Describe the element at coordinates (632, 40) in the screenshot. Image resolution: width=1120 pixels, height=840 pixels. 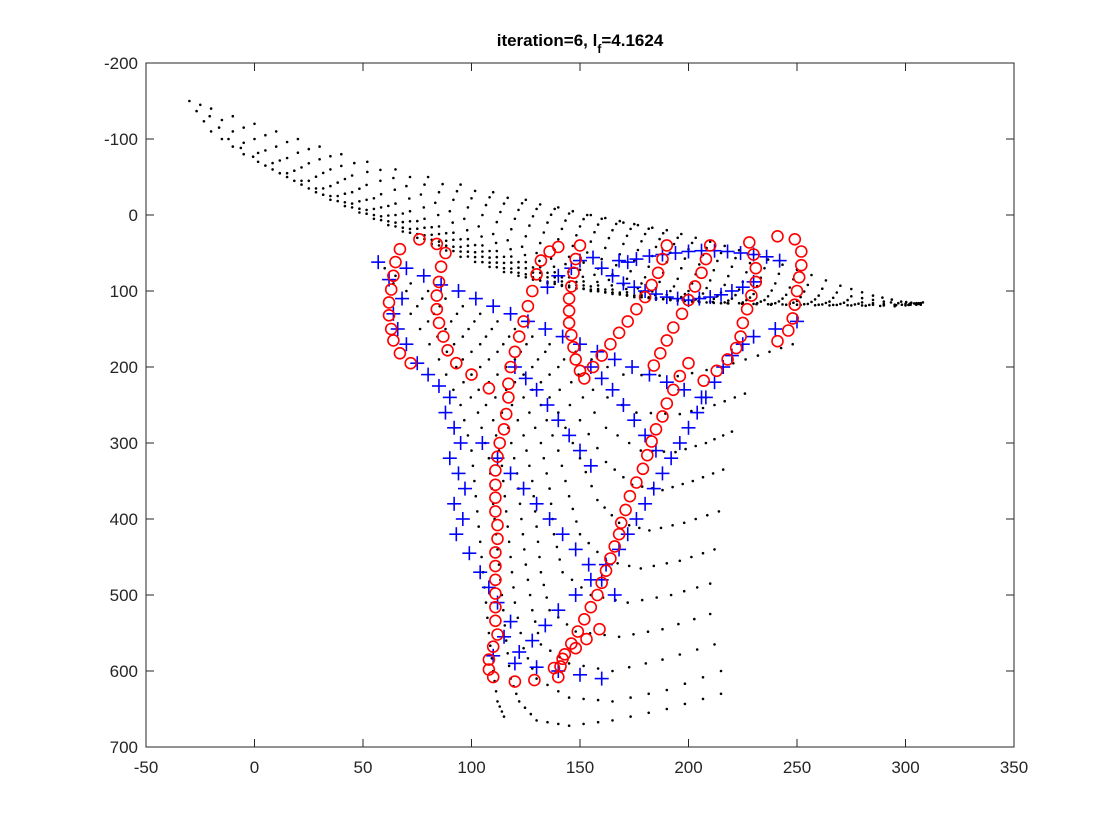
I see `chart-title-suffix: =4.1624` at that location.